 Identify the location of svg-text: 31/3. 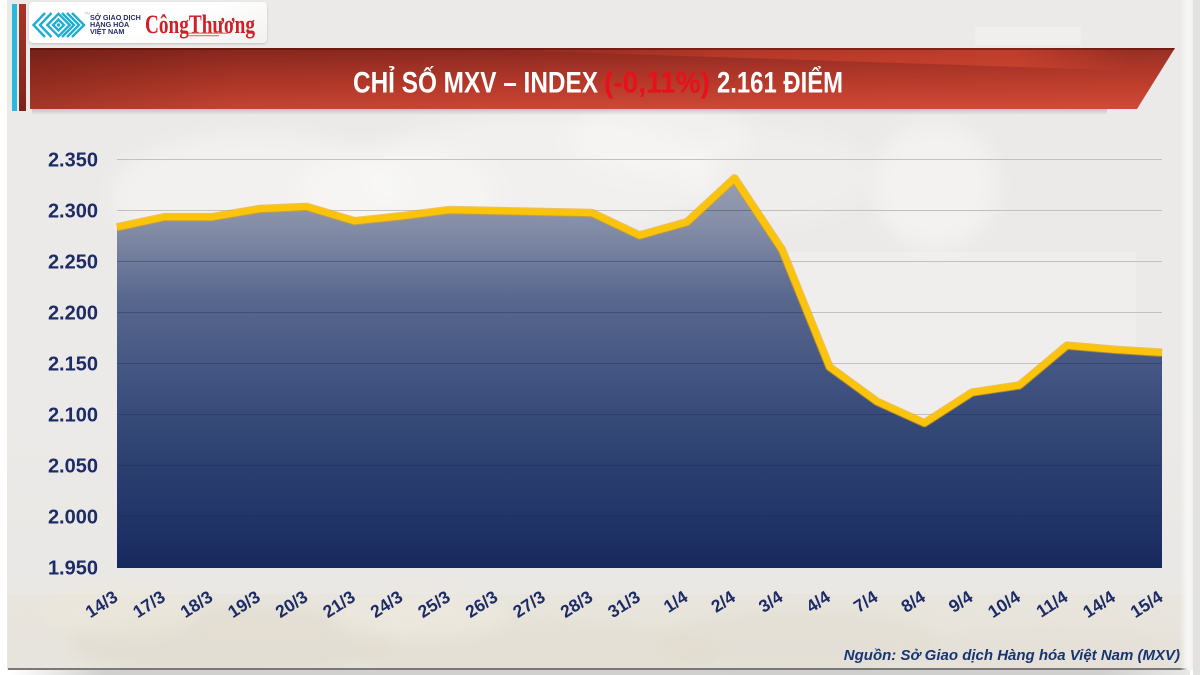
(624, 603).